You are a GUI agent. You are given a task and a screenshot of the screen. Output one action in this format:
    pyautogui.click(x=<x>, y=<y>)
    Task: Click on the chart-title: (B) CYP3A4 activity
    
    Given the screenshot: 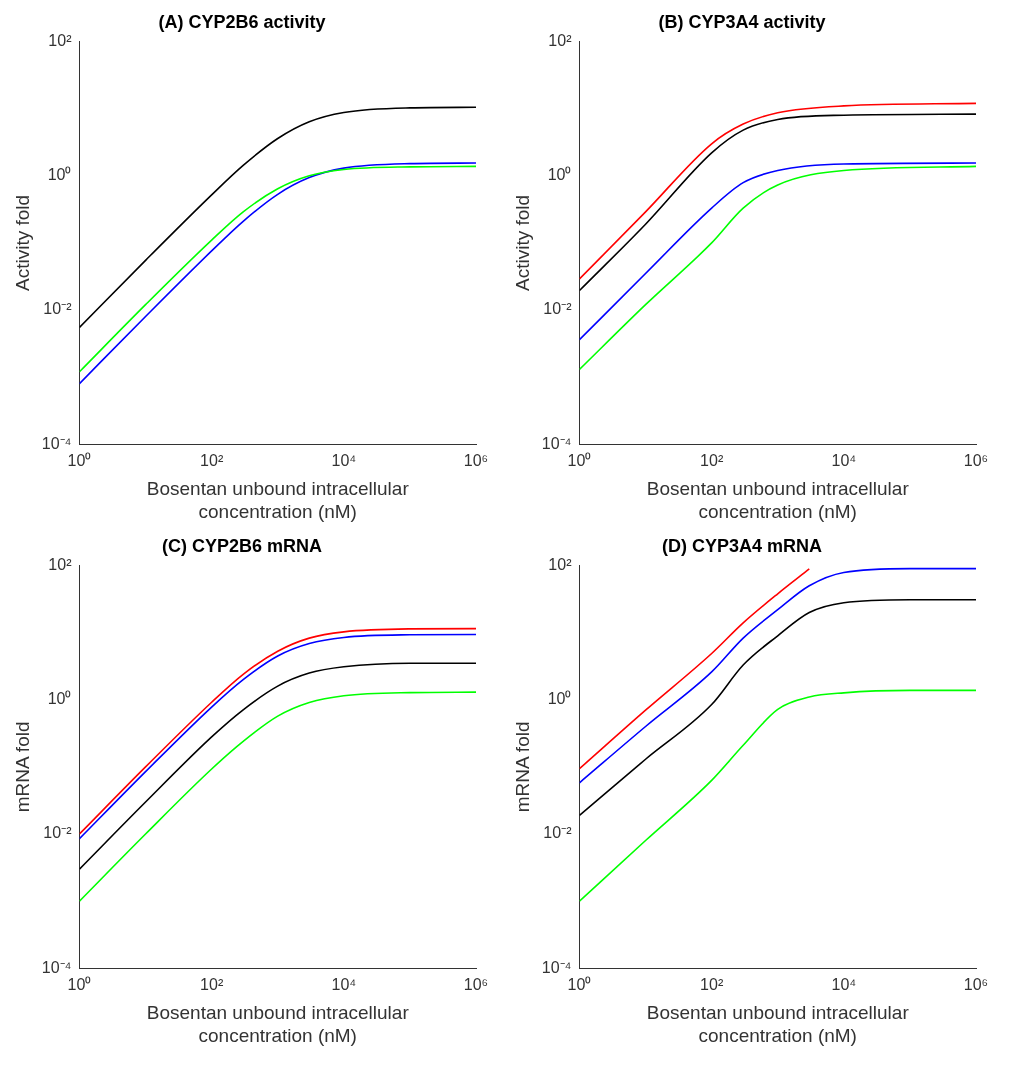 What is the action you would take?
    pyautogui.click(x=742, y=21)
    